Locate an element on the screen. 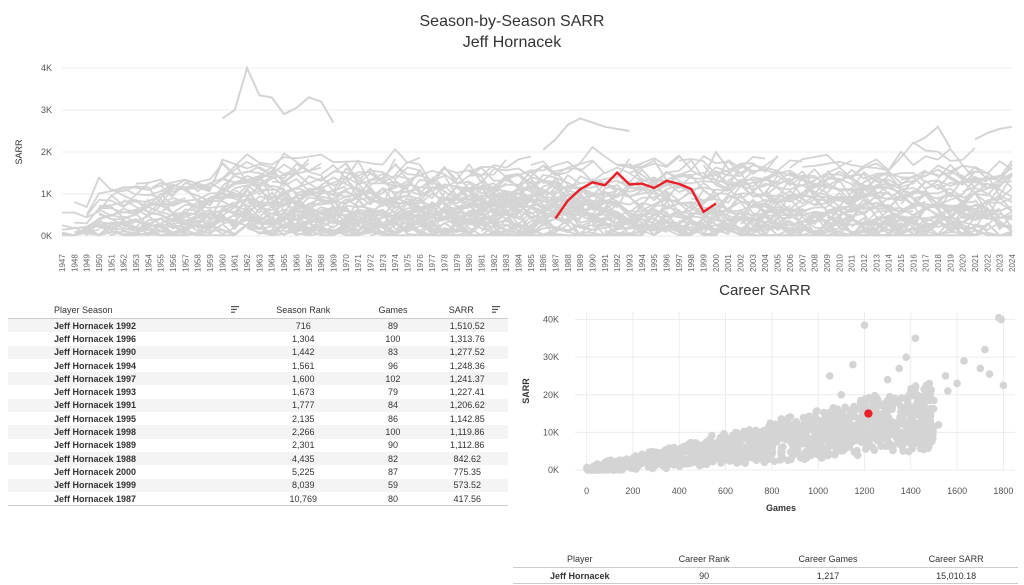 Image resolution: width=1024 pixels, height=585 pixels. x-tick-label: 1999 is located at coordinates (704, 263).